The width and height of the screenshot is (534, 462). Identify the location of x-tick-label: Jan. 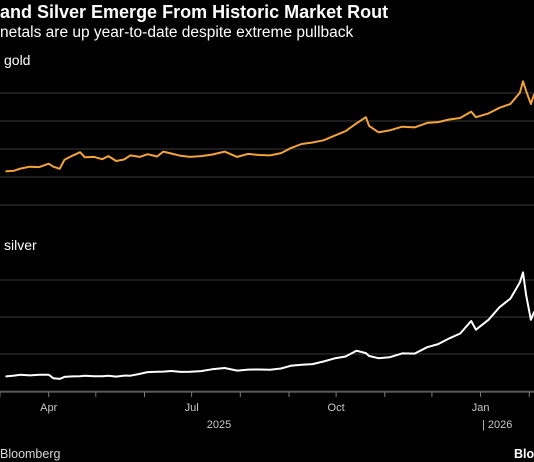
(481, 408).